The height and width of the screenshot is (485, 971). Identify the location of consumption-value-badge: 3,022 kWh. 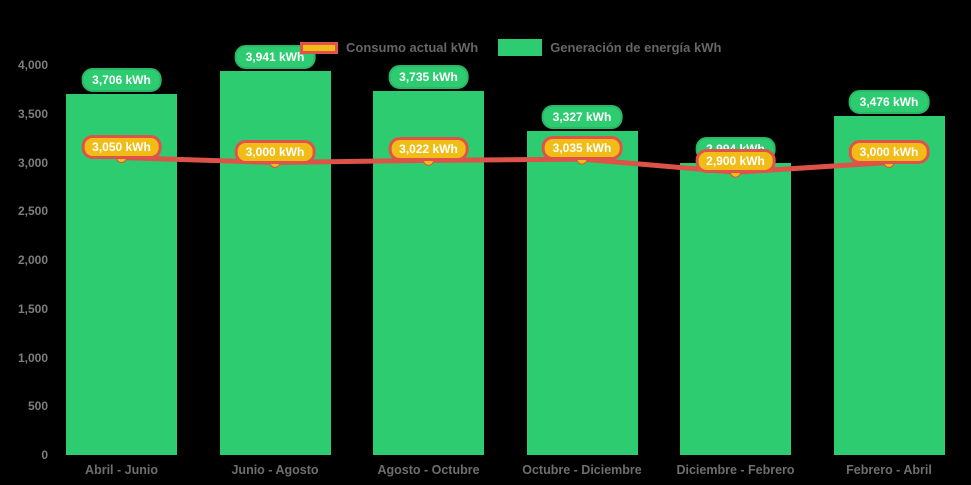
(428, 149).